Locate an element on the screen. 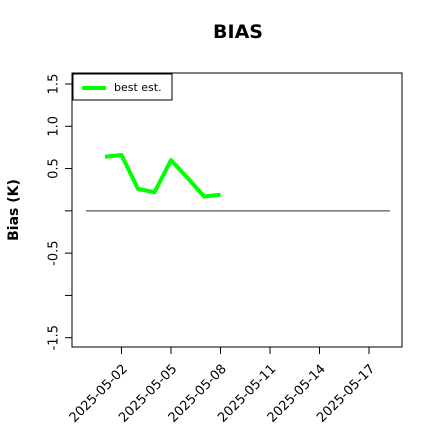 The image size is (440, 440). chart-title: BIAS is located at coordinates (238, 32).